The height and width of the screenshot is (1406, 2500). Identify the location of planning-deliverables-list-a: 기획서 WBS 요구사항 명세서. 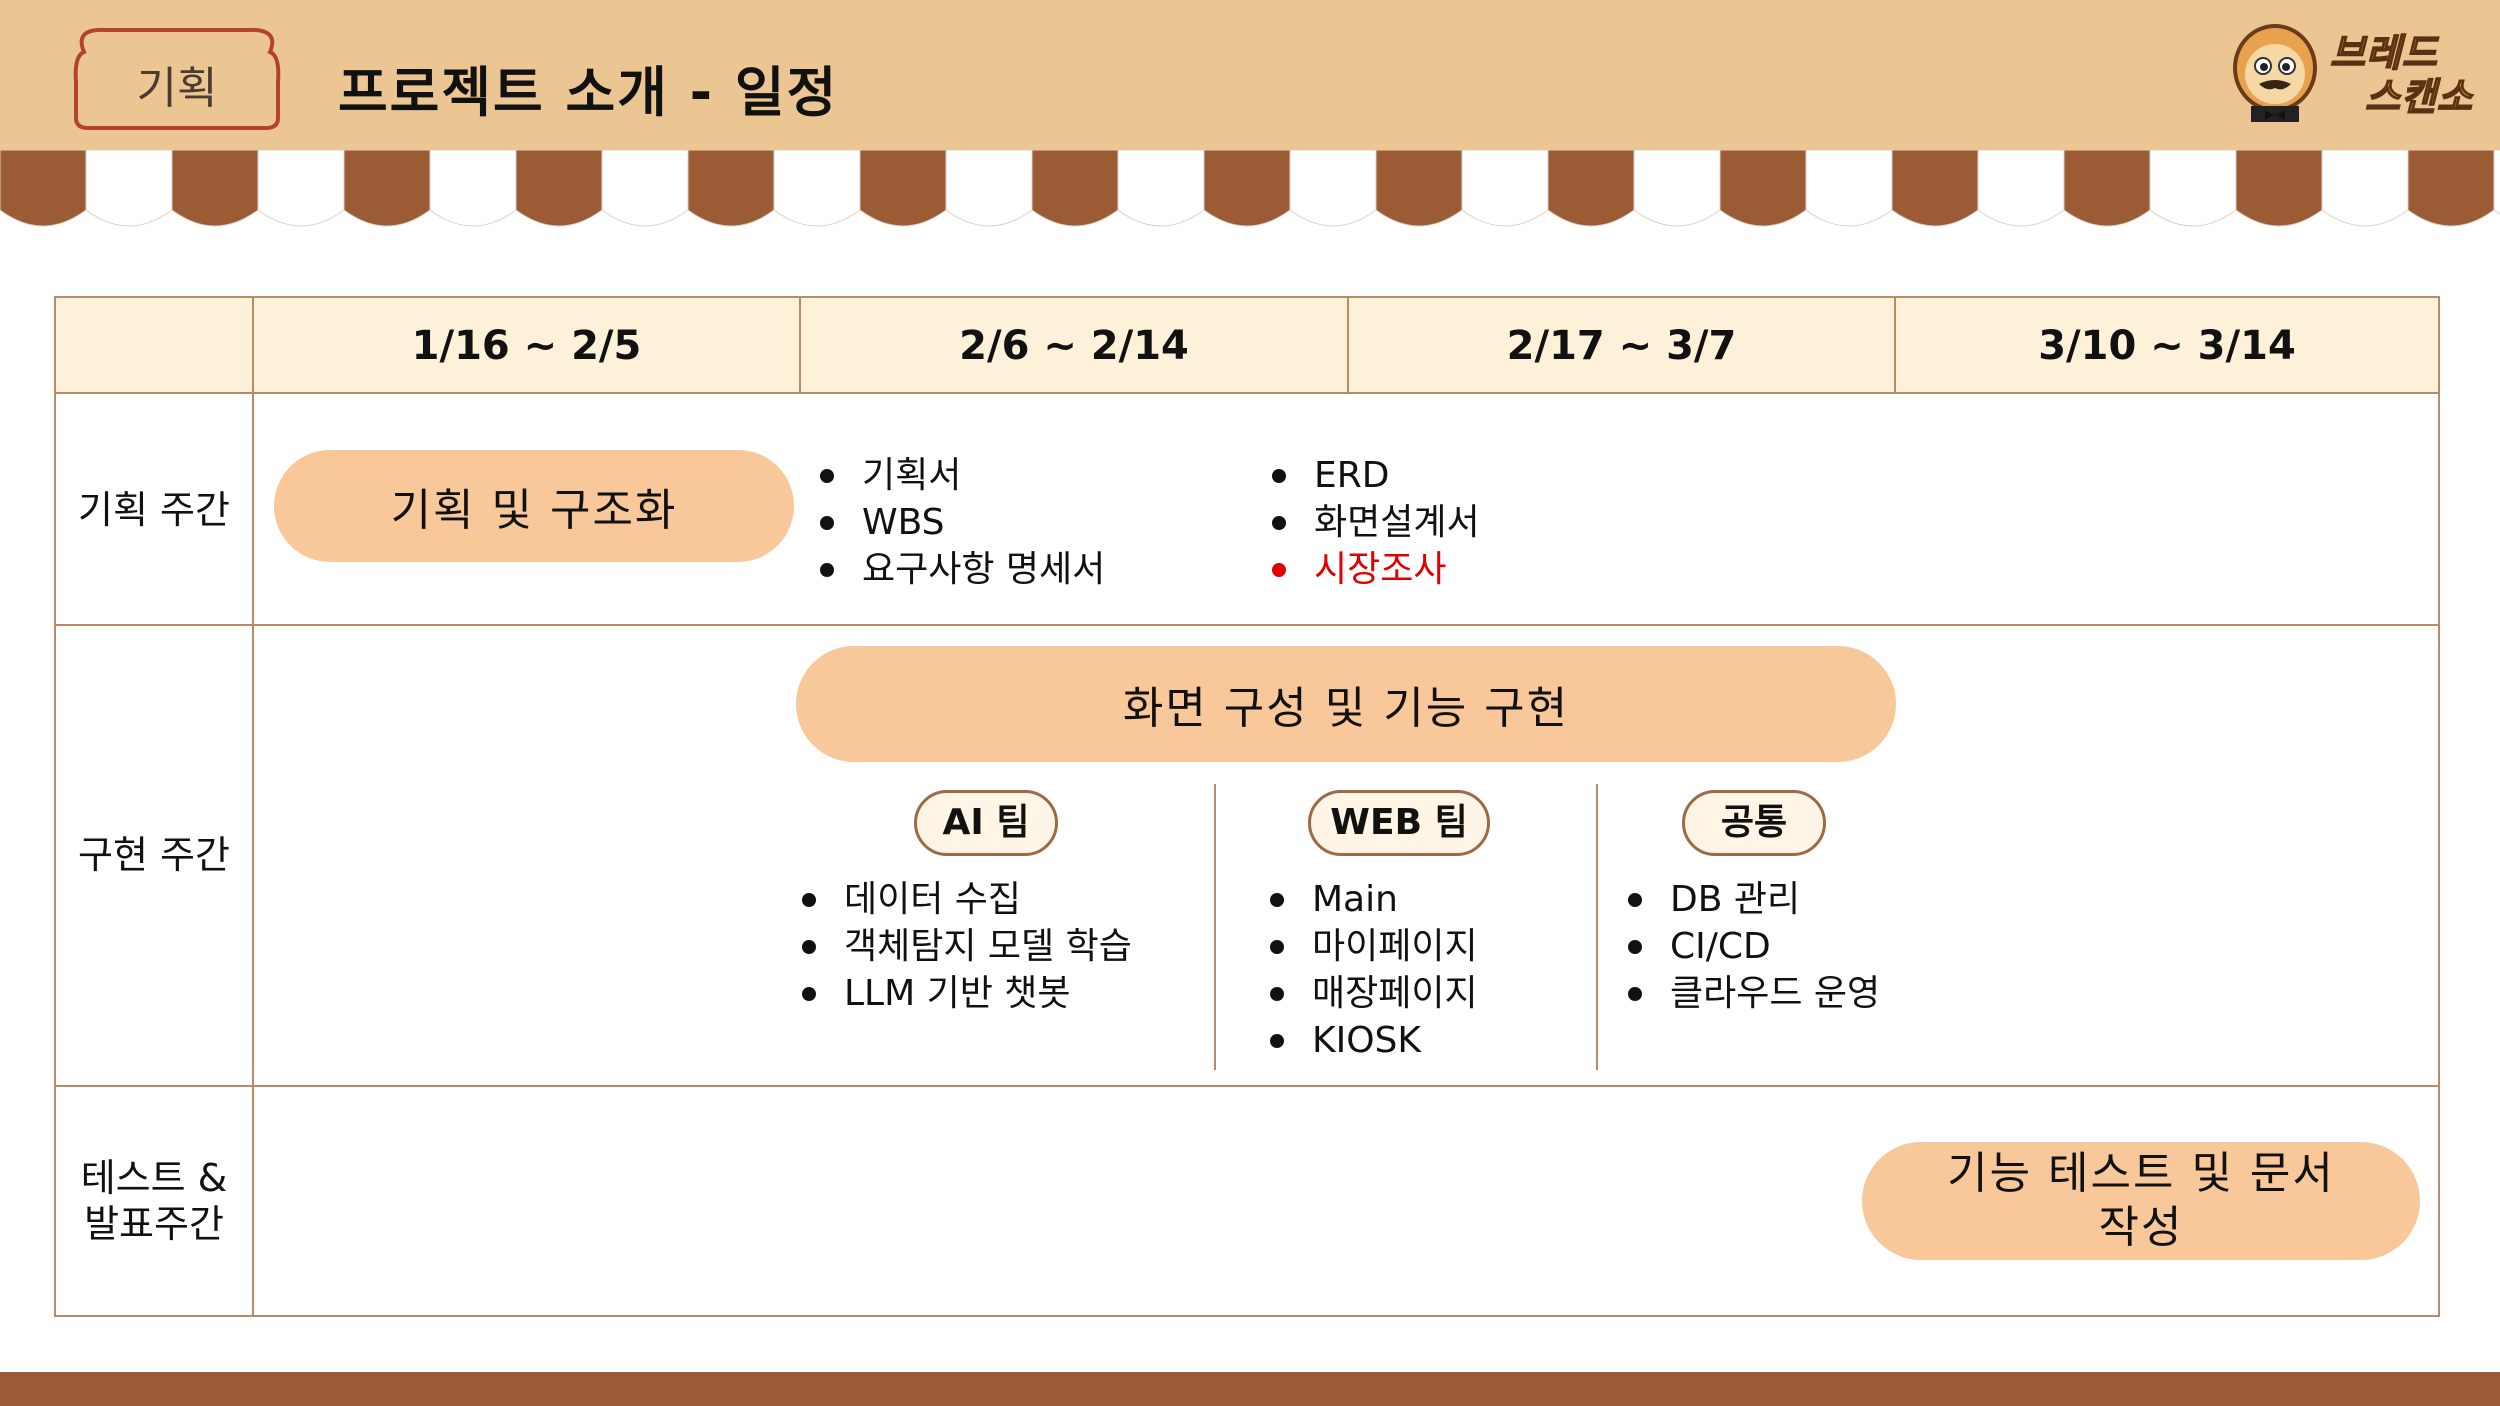
(960, 522).